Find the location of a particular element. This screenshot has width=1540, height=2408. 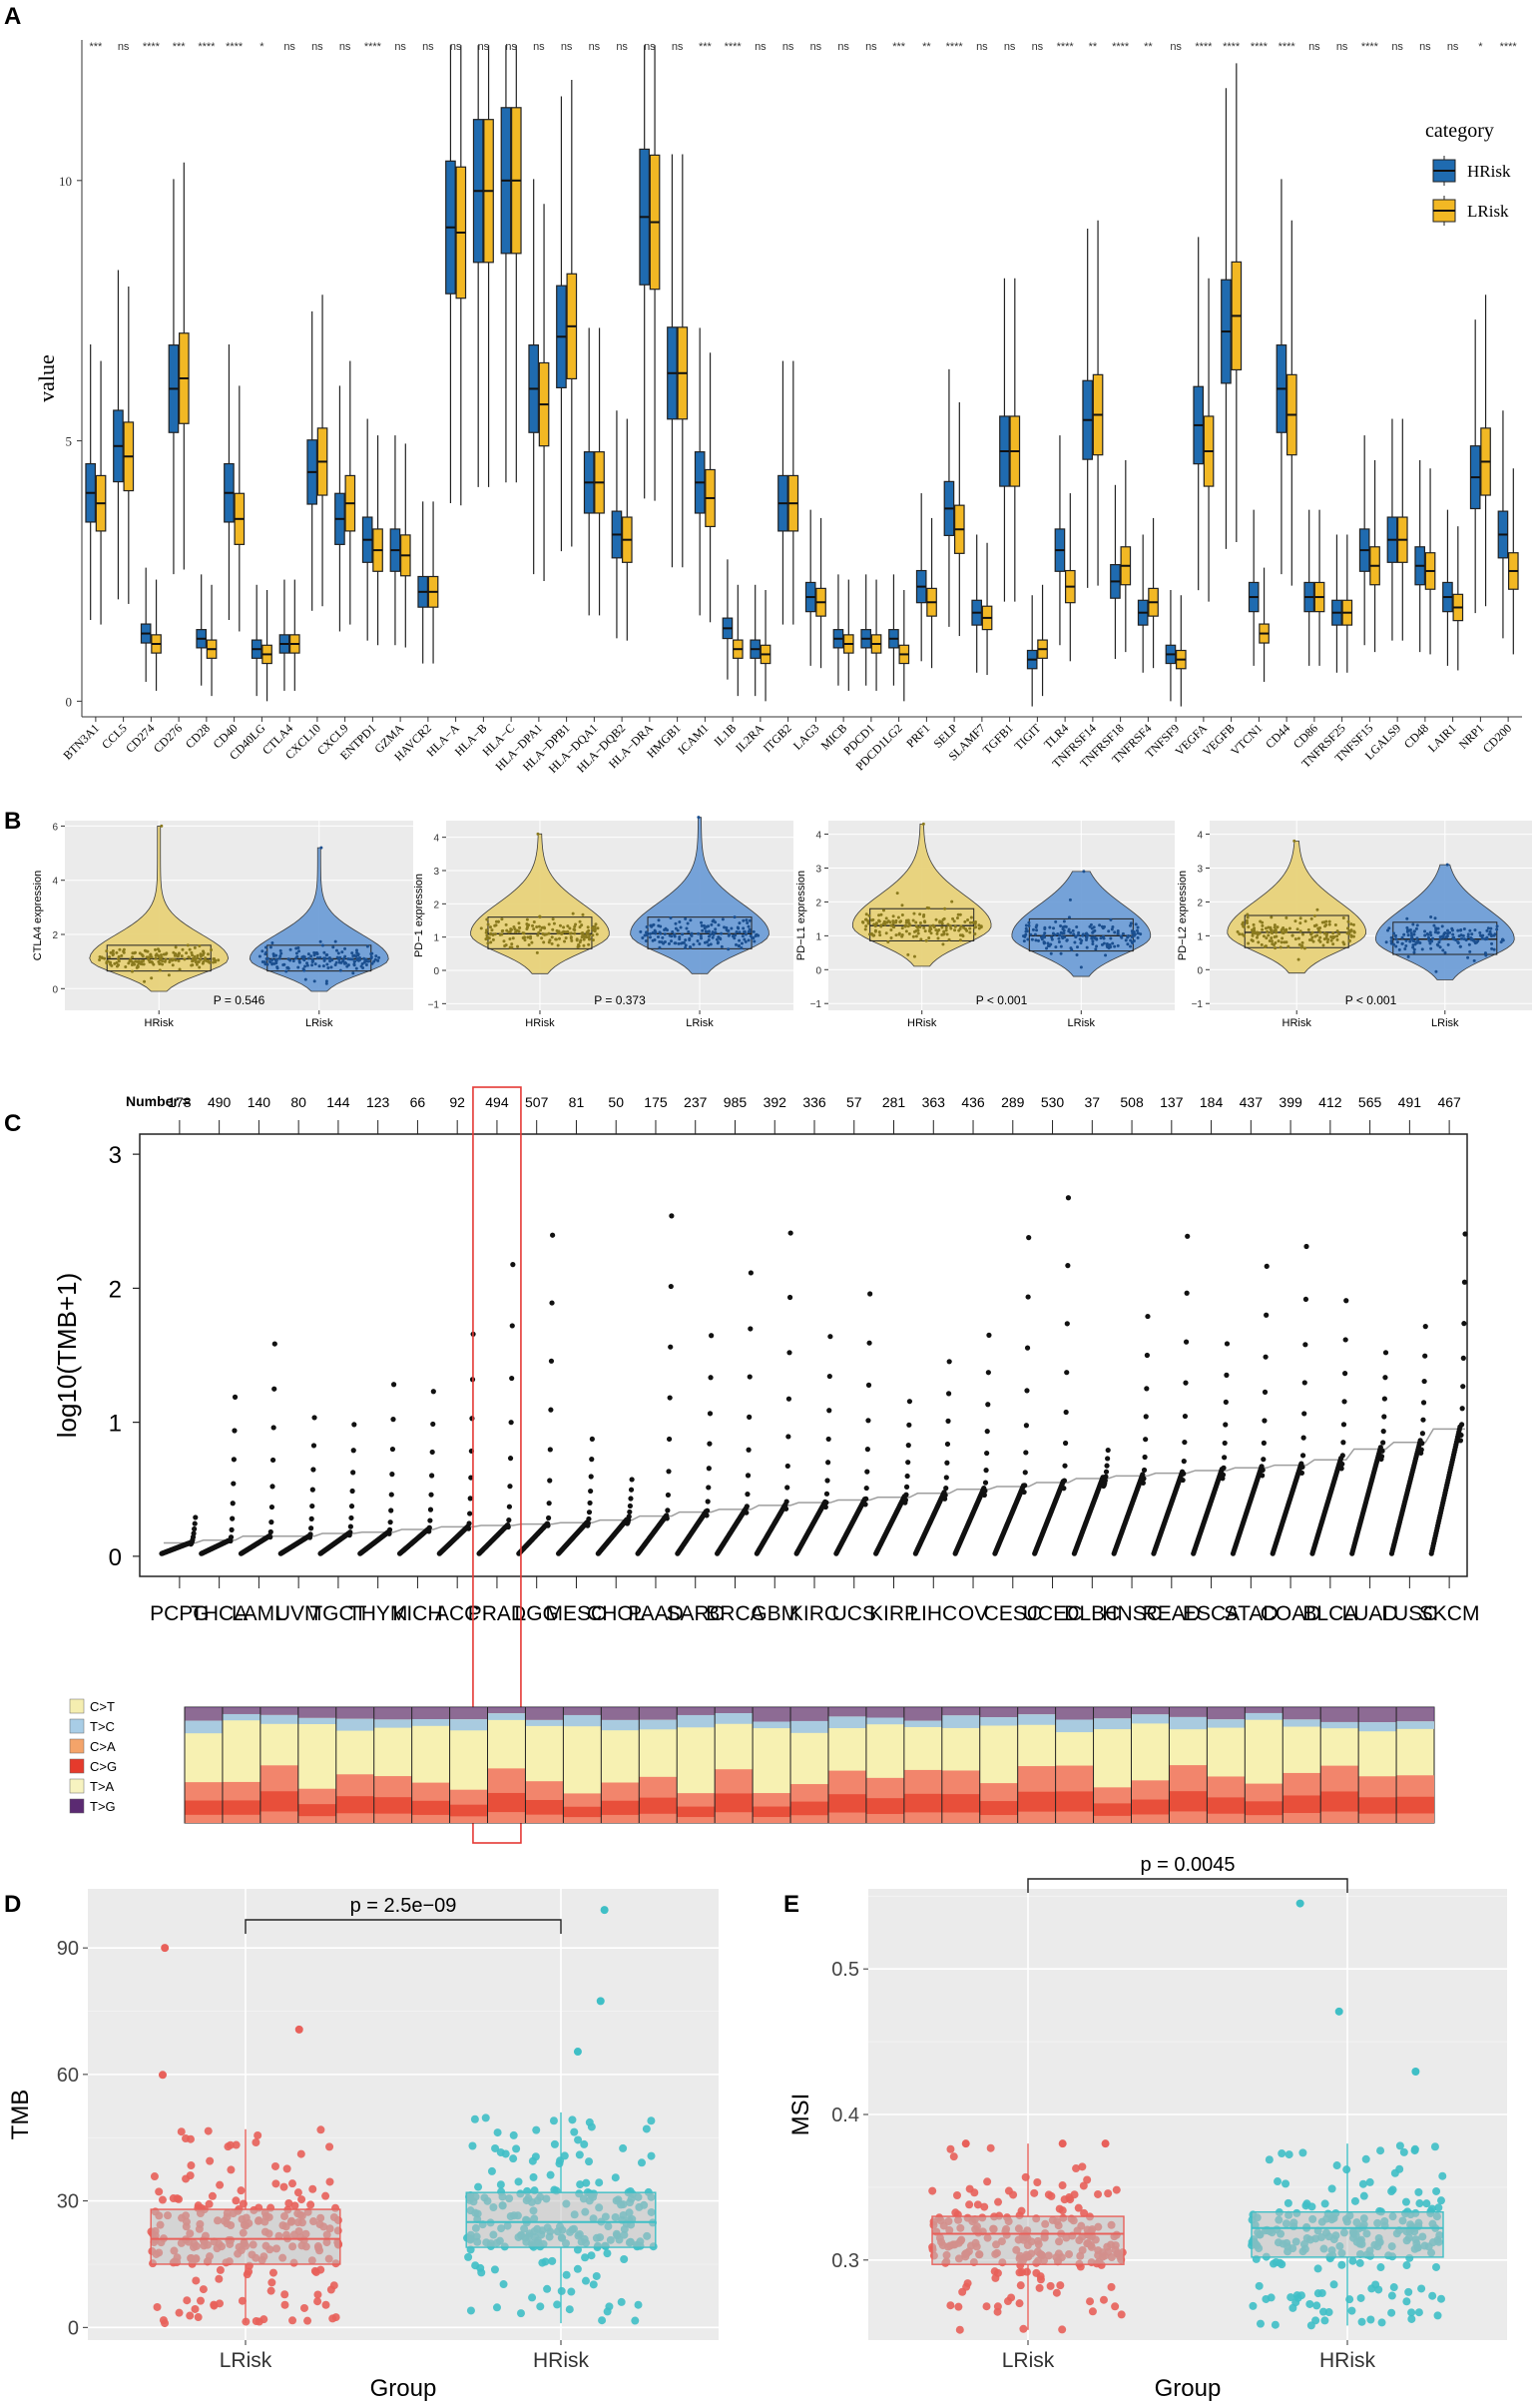

cancer-label: KIRC is located at coordinates (814, 1613).